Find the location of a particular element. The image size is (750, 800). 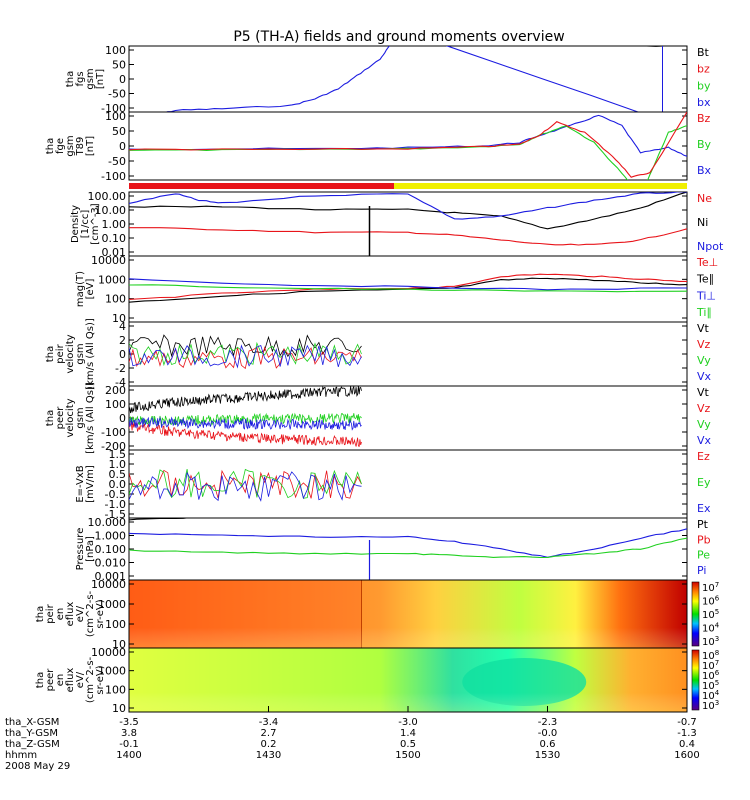

series-line-Bz is located at coordinates (408, 145).